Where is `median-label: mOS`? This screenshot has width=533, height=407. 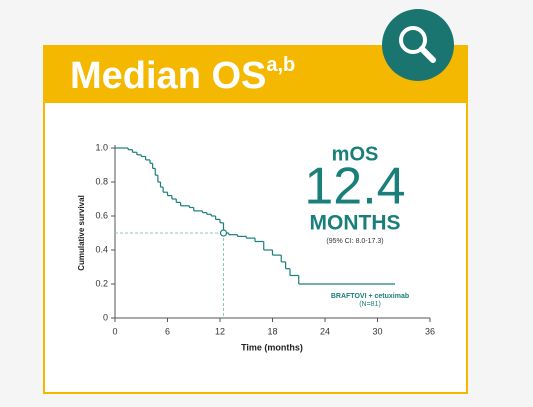
median-label: mOS is located at coordinates (355, 154).